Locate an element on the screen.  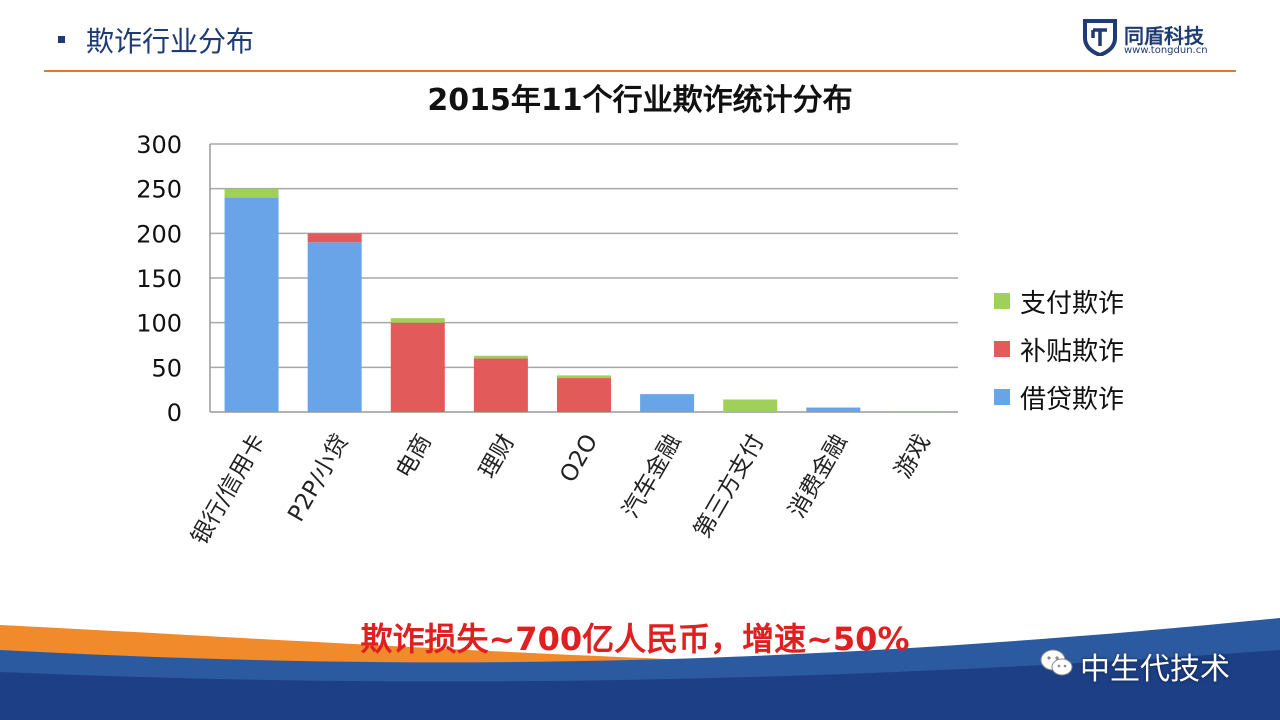
header-divider is located at coordinates (640, 71).